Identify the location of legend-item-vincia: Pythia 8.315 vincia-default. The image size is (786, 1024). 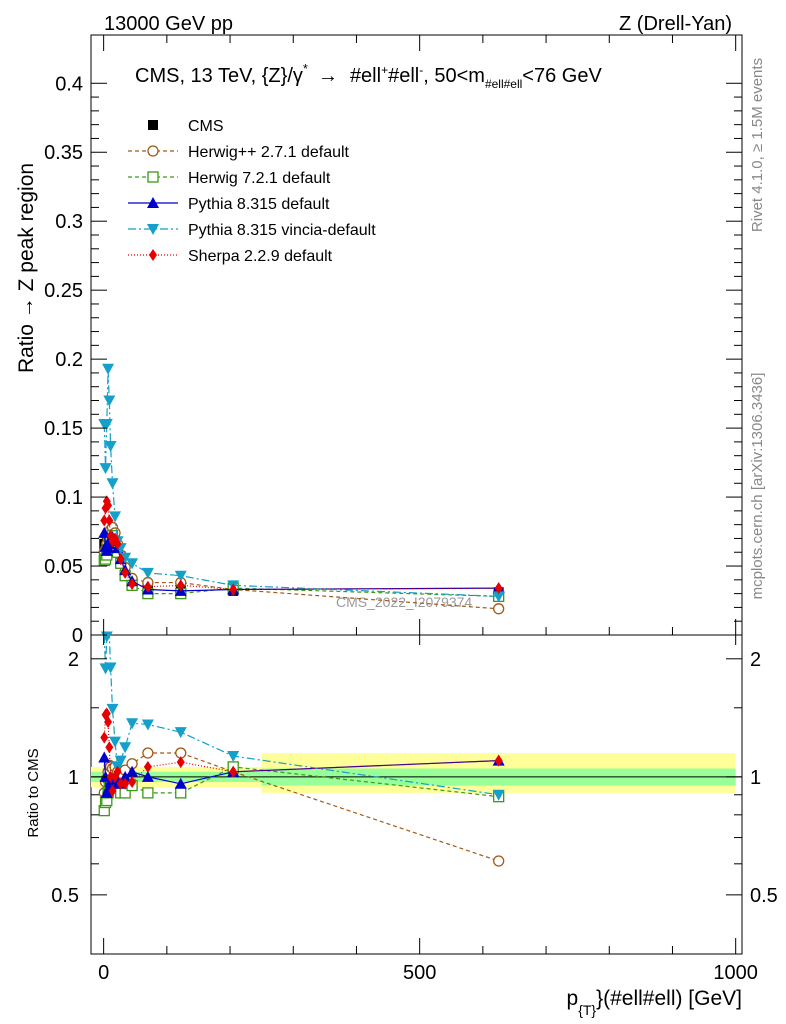
(252, 230).